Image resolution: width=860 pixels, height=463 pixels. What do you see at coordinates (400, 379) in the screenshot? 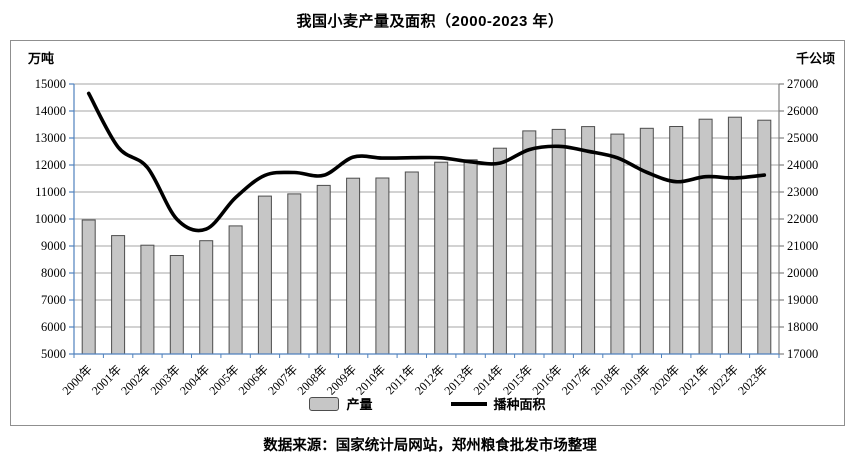
I see `x-axis-year-label: 2011年` at bounding box center [400, 379].